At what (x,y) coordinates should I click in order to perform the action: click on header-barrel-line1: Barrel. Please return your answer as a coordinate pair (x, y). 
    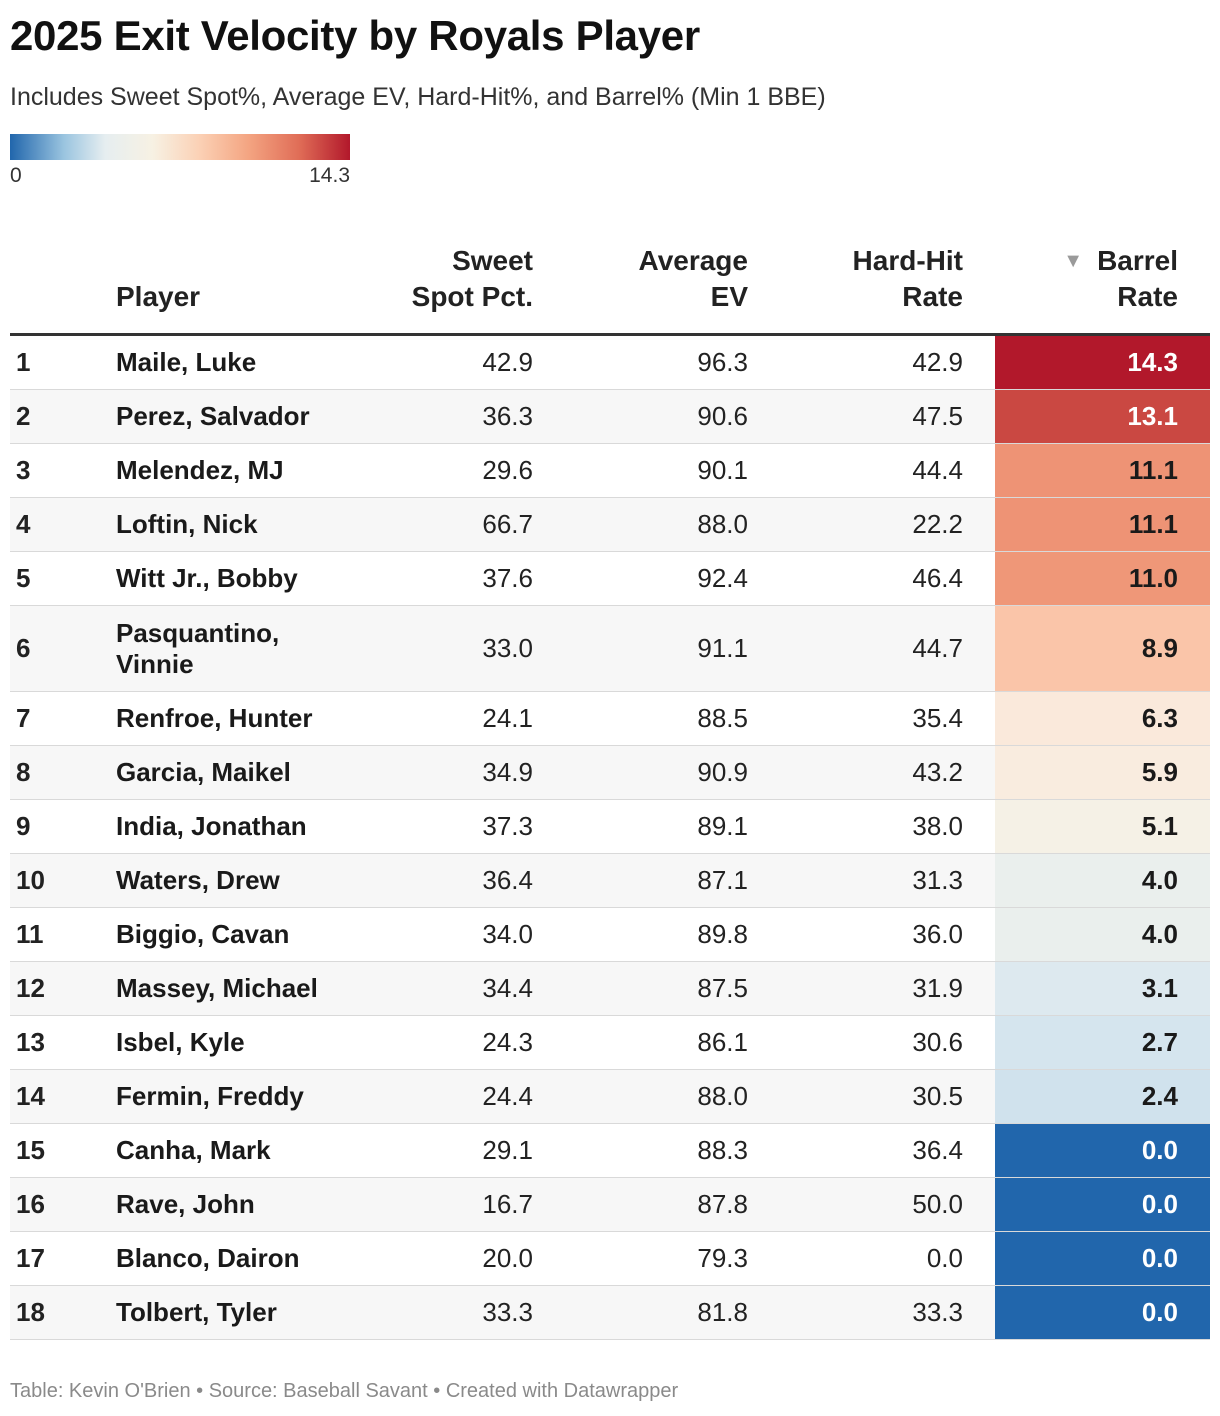
    Looking at the image, I should click on (1137, 260).